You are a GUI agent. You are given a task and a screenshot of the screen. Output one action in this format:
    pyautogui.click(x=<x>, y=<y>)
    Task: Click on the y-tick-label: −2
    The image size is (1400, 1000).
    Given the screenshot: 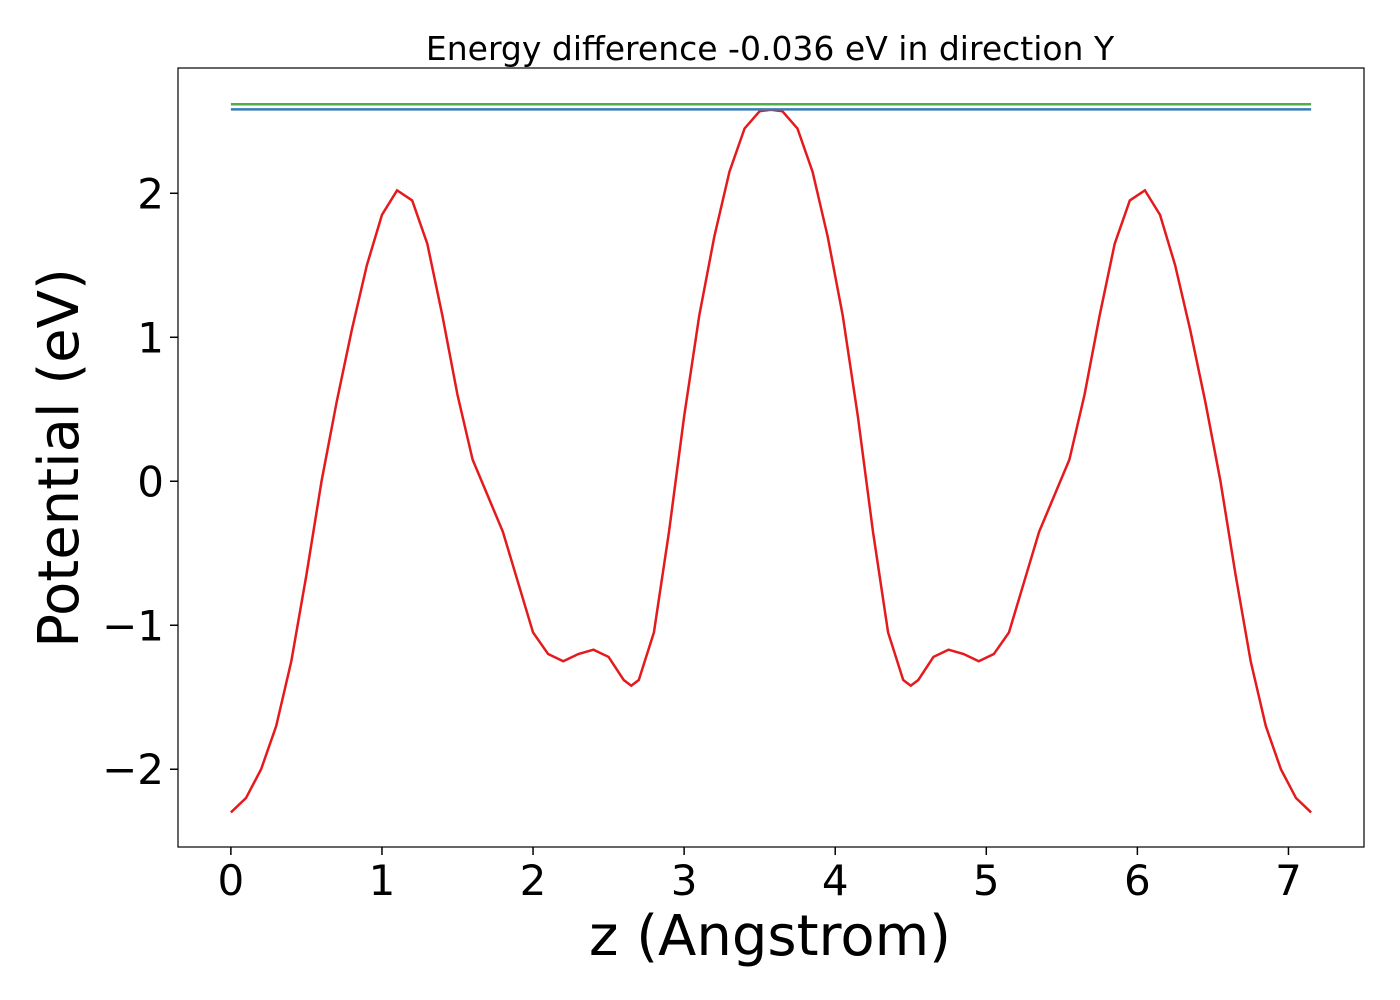 What is the action you would take?
    pyautogui.click(x=133, y=769)
    